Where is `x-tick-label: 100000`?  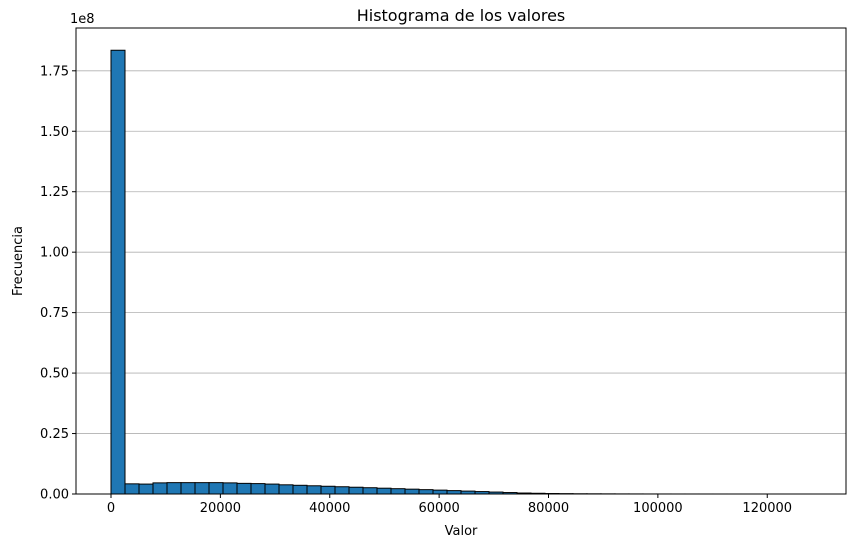
x-tick-label: 100000 is located at coordinates (658, 508).